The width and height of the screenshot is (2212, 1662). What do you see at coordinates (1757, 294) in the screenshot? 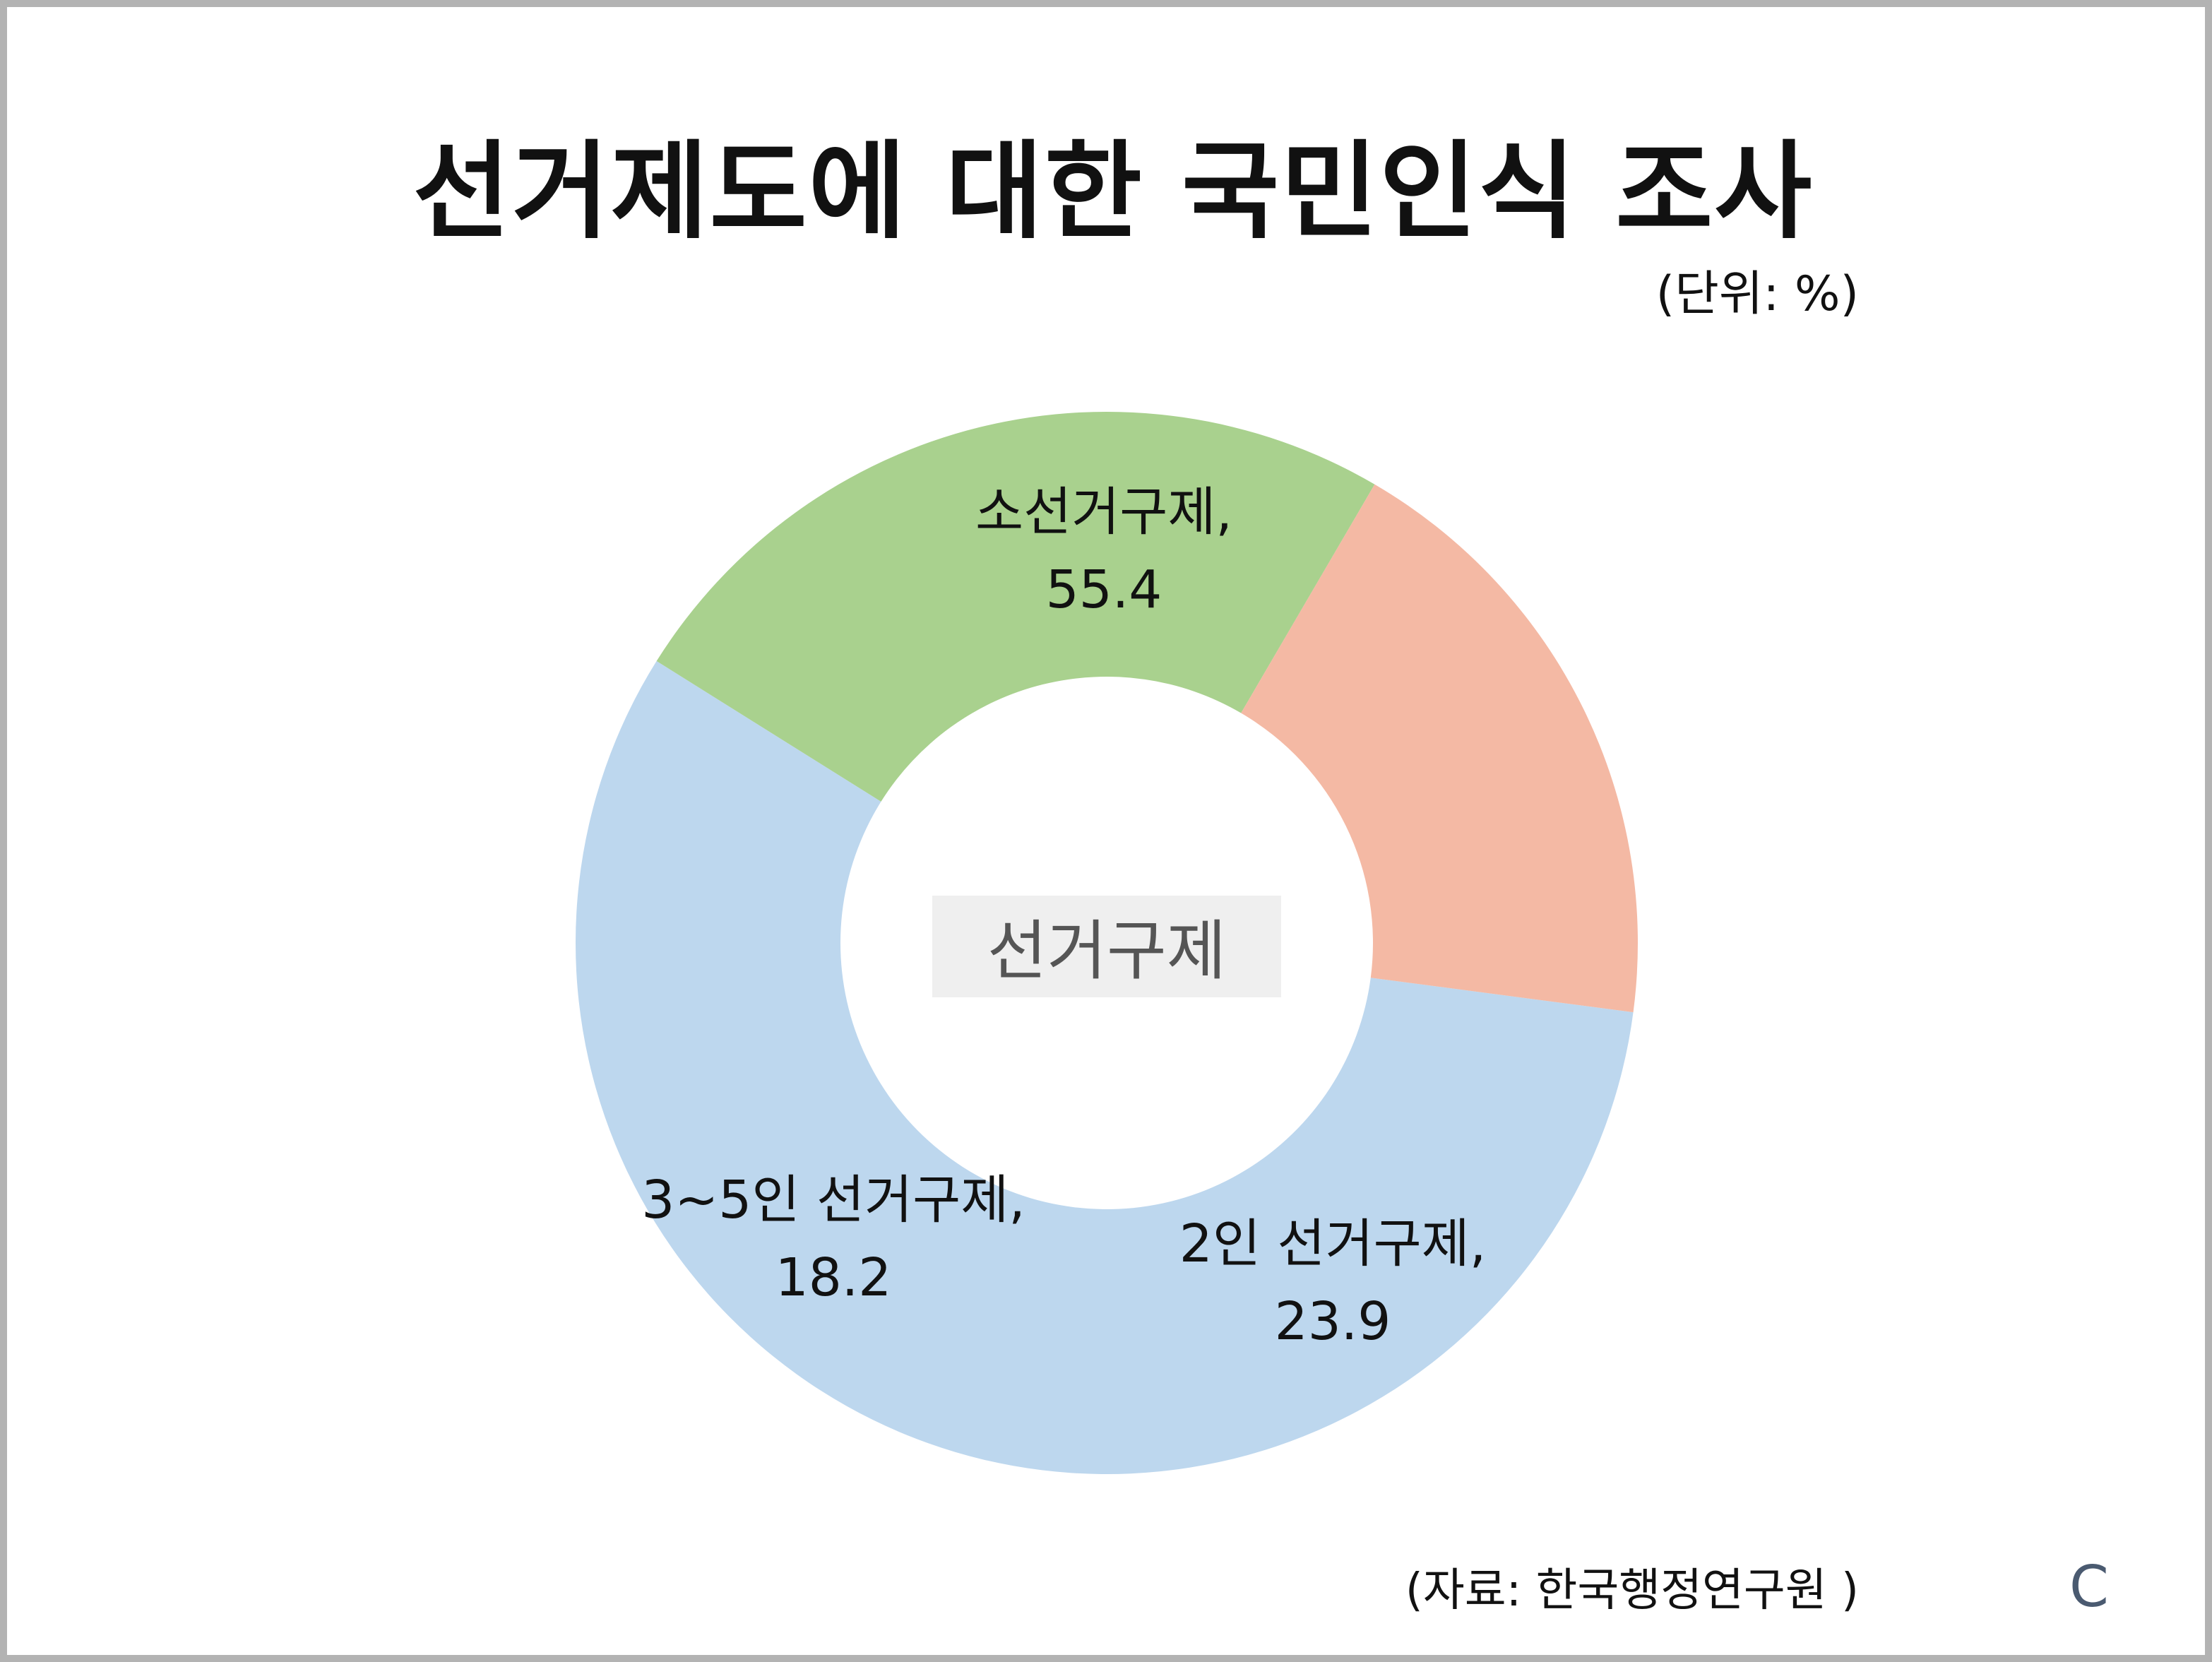
I see `unit-note: (단위: %)` at bounding box center [1757, 294].